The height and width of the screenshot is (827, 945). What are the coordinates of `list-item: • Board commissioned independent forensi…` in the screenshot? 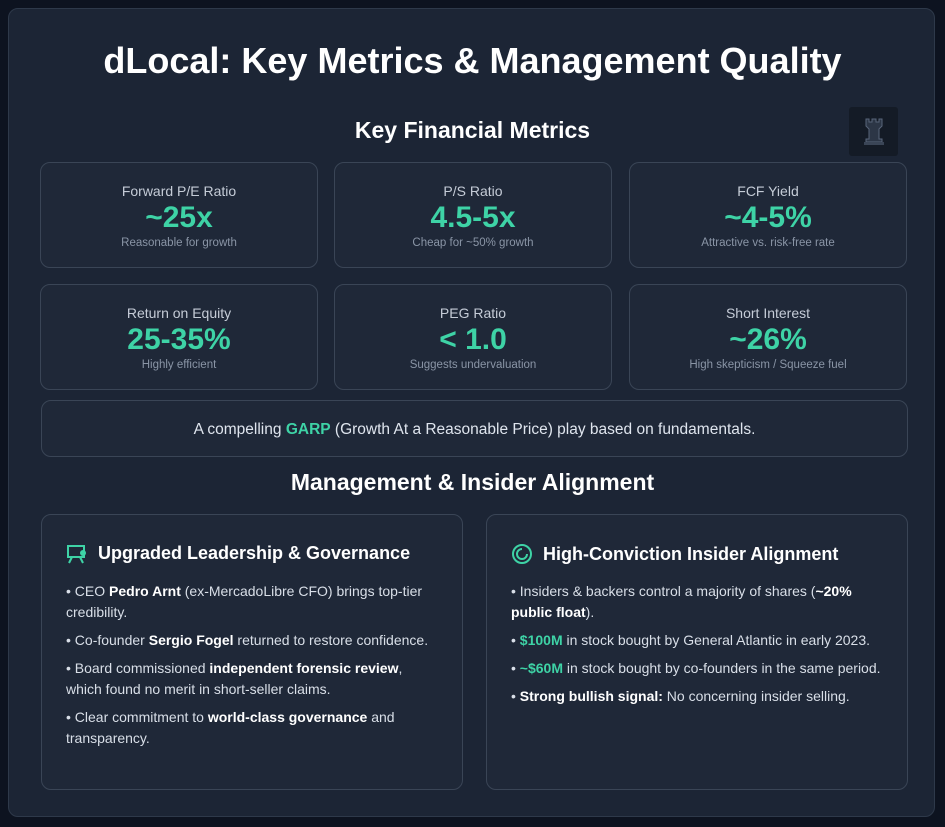 It's located at (234, 678).